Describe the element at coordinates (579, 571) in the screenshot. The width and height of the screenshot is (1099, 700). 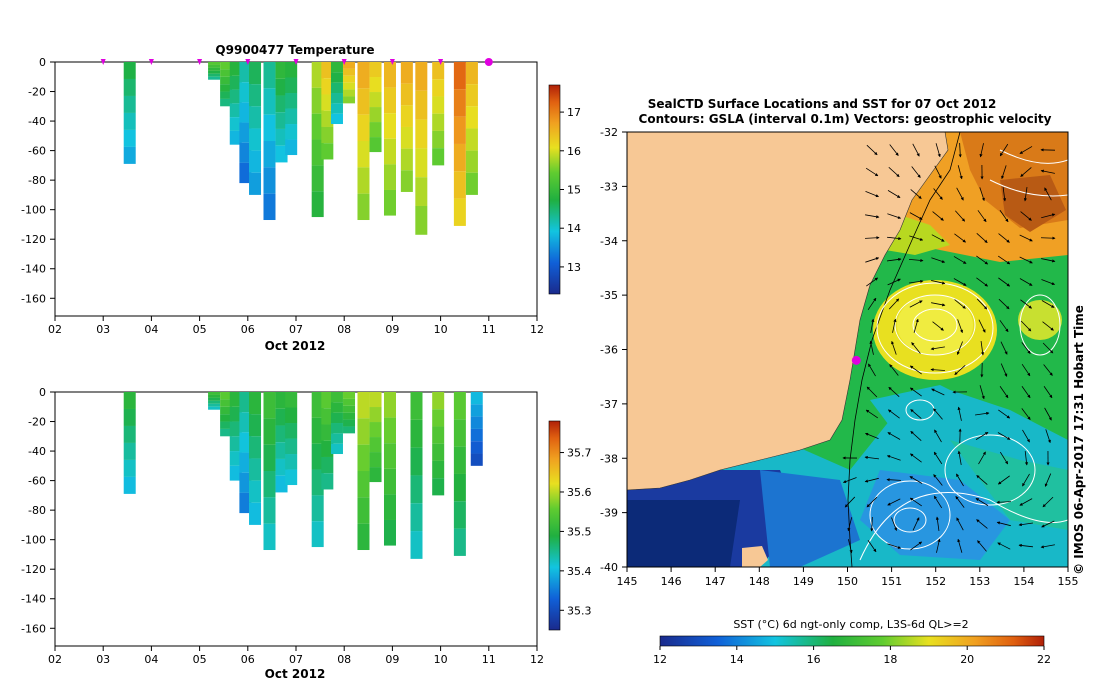
I see `colorbar-tick-label: 35.4` at that location.